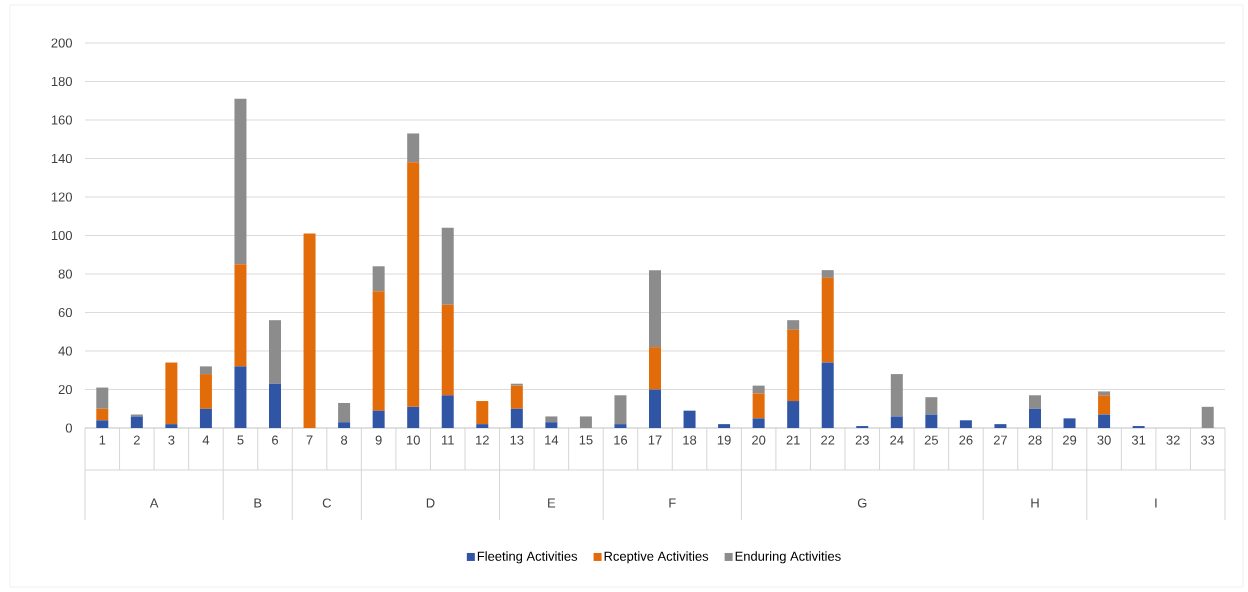 This screenshot has height=592, width=1248. Describe the element at coordinates (61, 158) in the screenshot. I see `y-tick-label: 140` at that location.